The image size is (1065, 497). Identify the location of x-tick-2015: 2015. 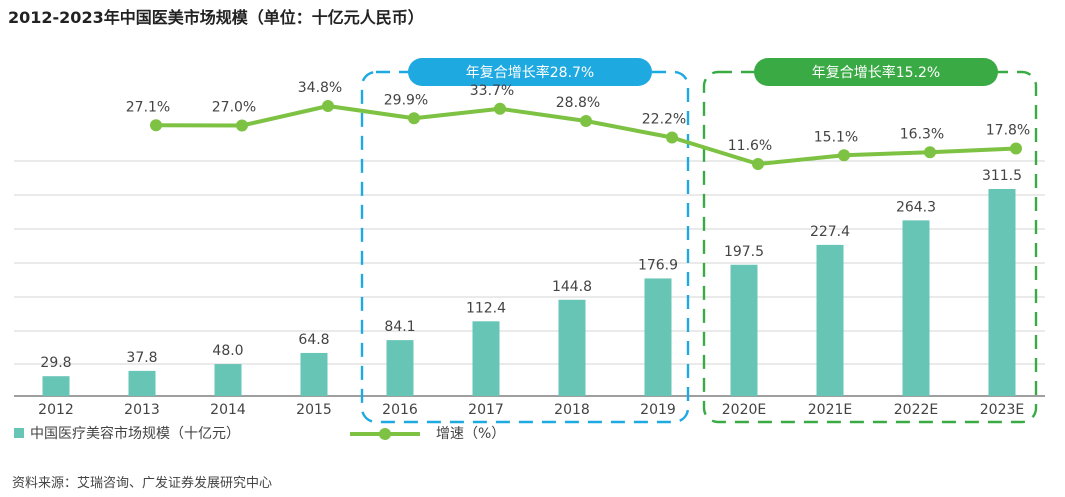
(314, 410).